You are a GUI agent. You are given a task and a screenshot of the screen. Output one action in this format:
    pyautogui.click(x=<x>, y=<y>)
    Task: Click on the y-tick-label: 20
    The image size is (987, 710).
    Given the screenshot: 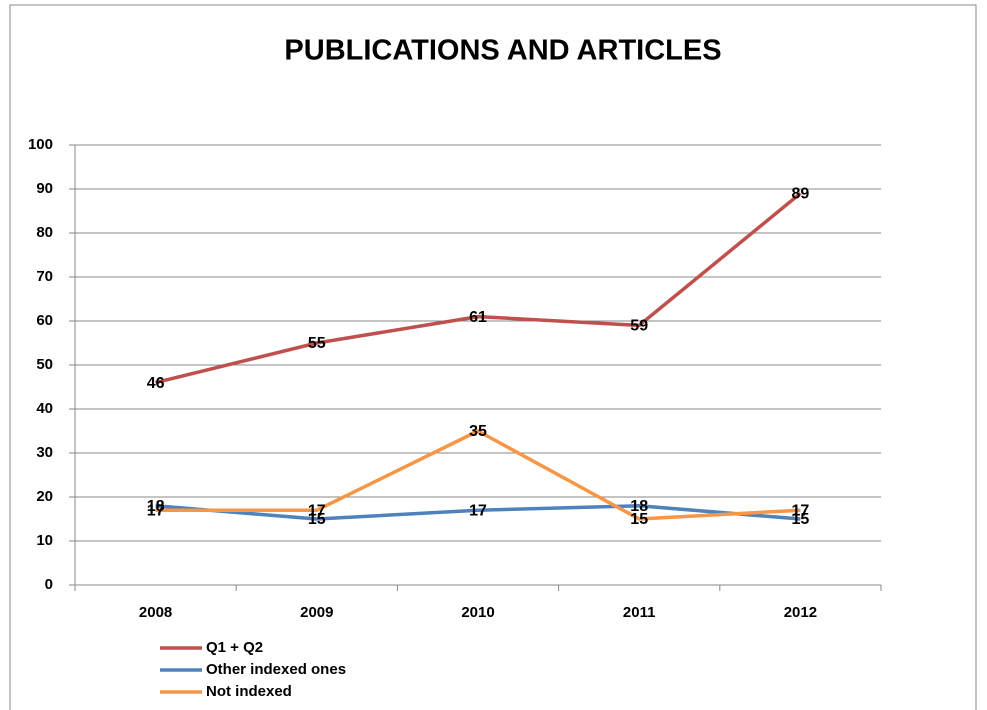 What is the action you would take?
    pyautogui.click(x=44, y=496)
    